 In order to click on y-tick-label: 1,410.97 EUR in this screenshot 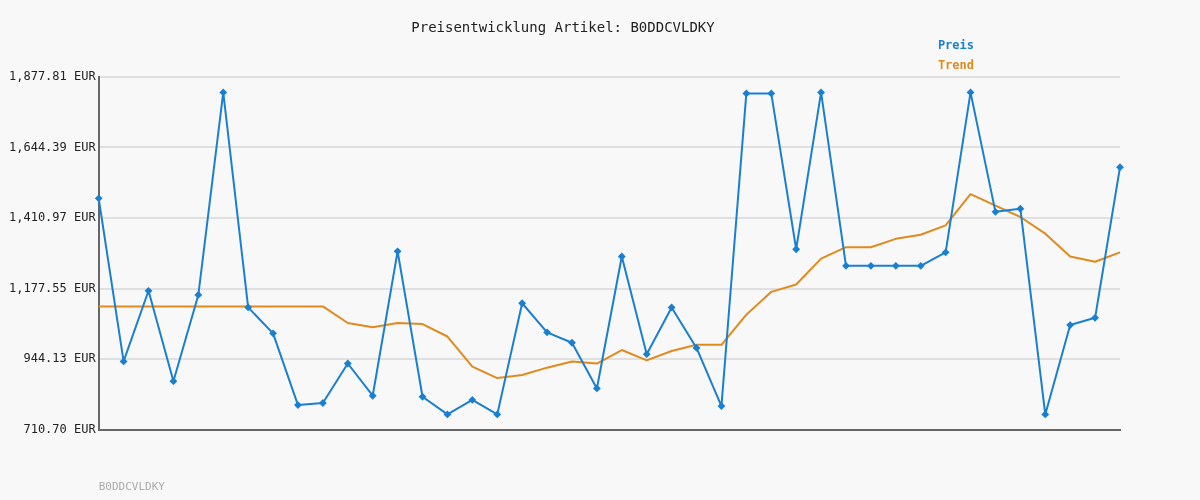, I will do `click(52, 217)`.